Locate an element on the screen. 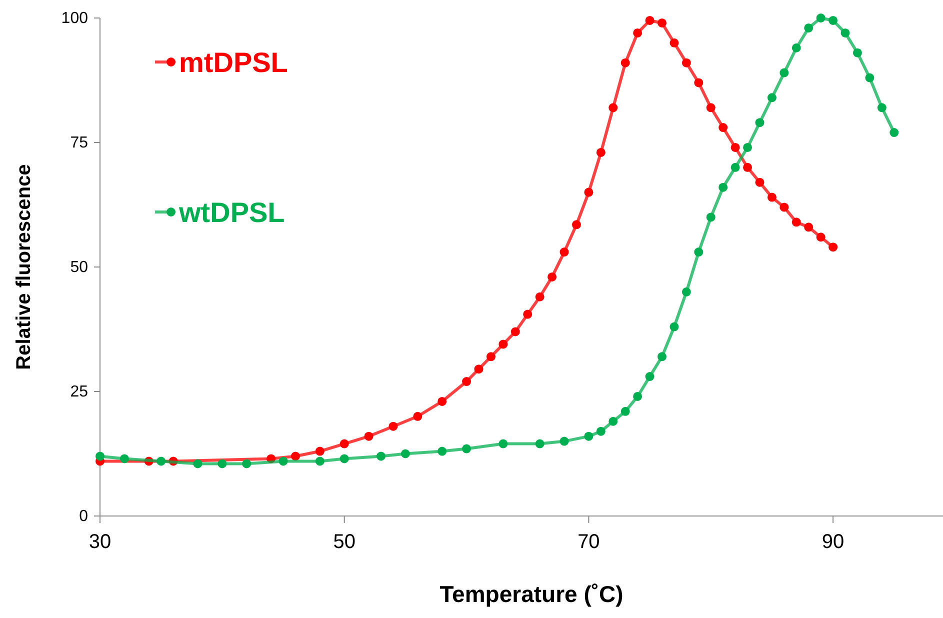 The image size is (943, 618). x-tick-label: 70 is located at coordinates (589, 542).